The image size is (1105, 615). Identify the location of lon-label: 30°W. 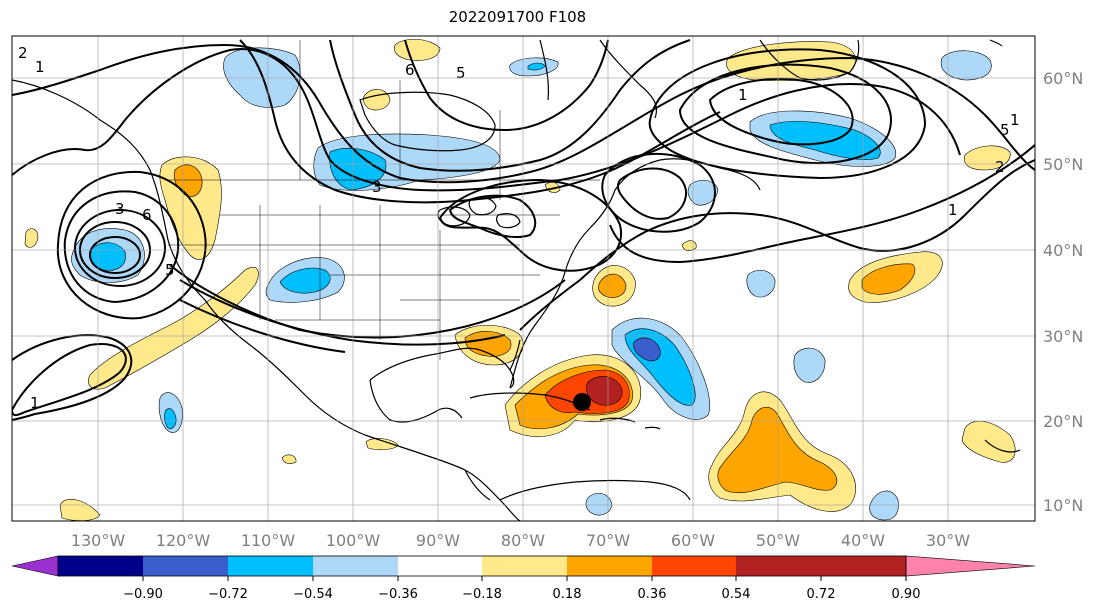
(948, 540).